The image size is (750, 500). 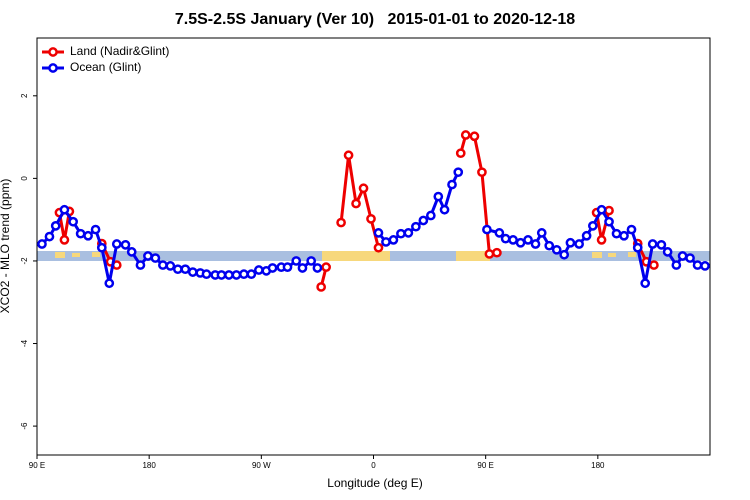 I want to click on y-tick-label: 0, so click(x=24, y=178).